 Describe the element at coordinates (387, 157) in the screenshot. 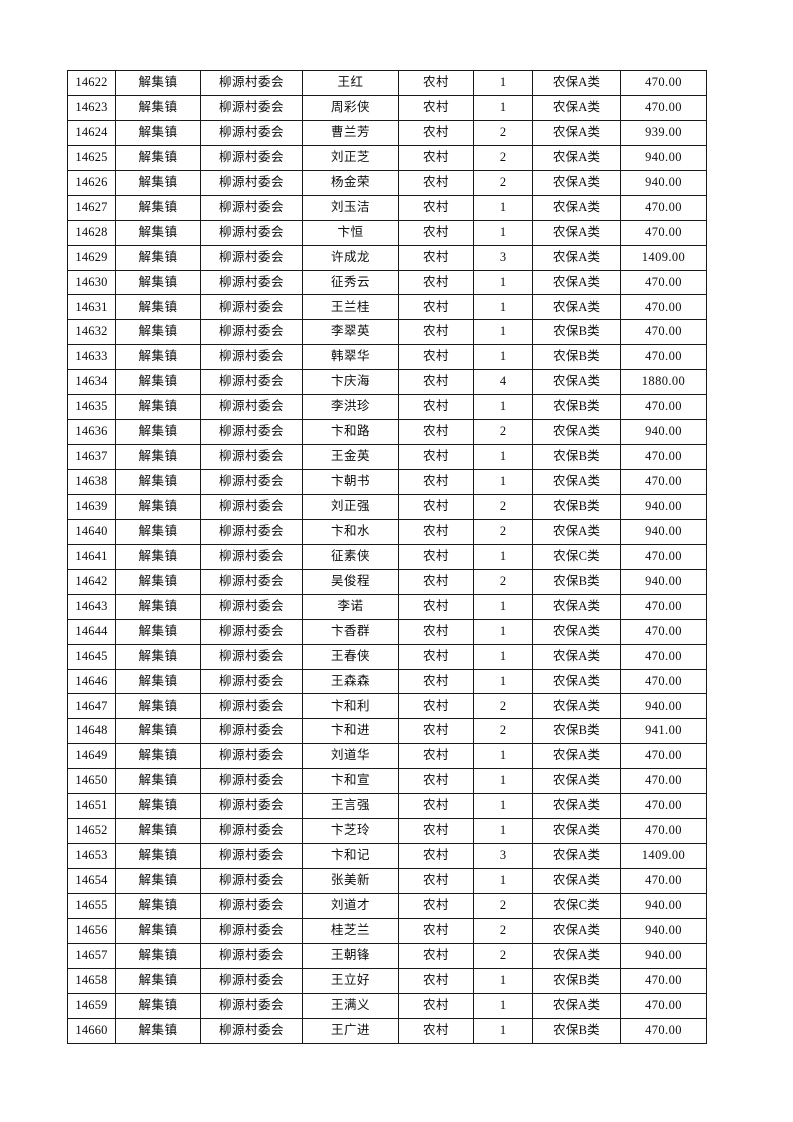

I see `table-row: 14625 解集镇 柳源村委会 刘正芝 农村 2 农保A类 940.00` at that location.